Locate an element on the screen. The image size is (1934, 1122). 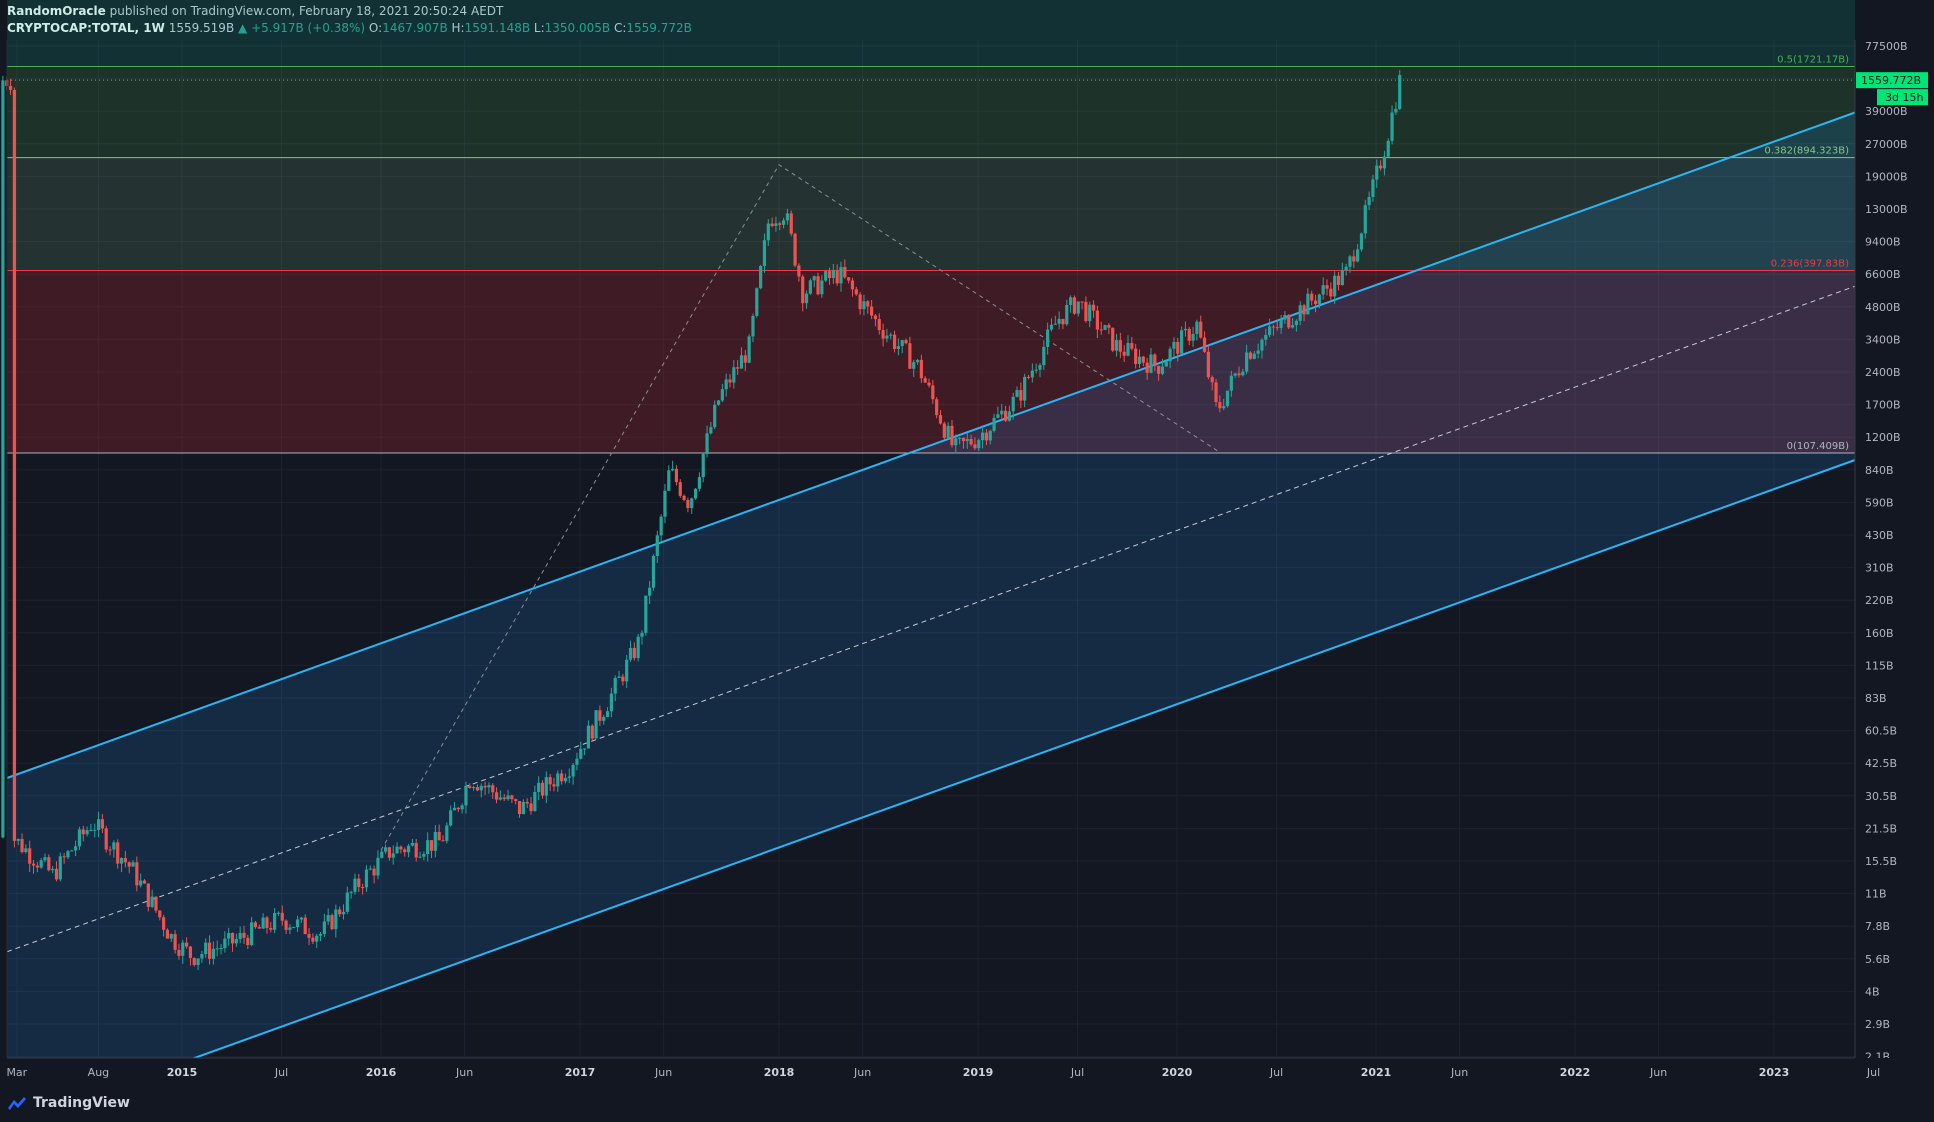
price-axis-tick-label: 2.9B is located at coordinates (1877, 1024).